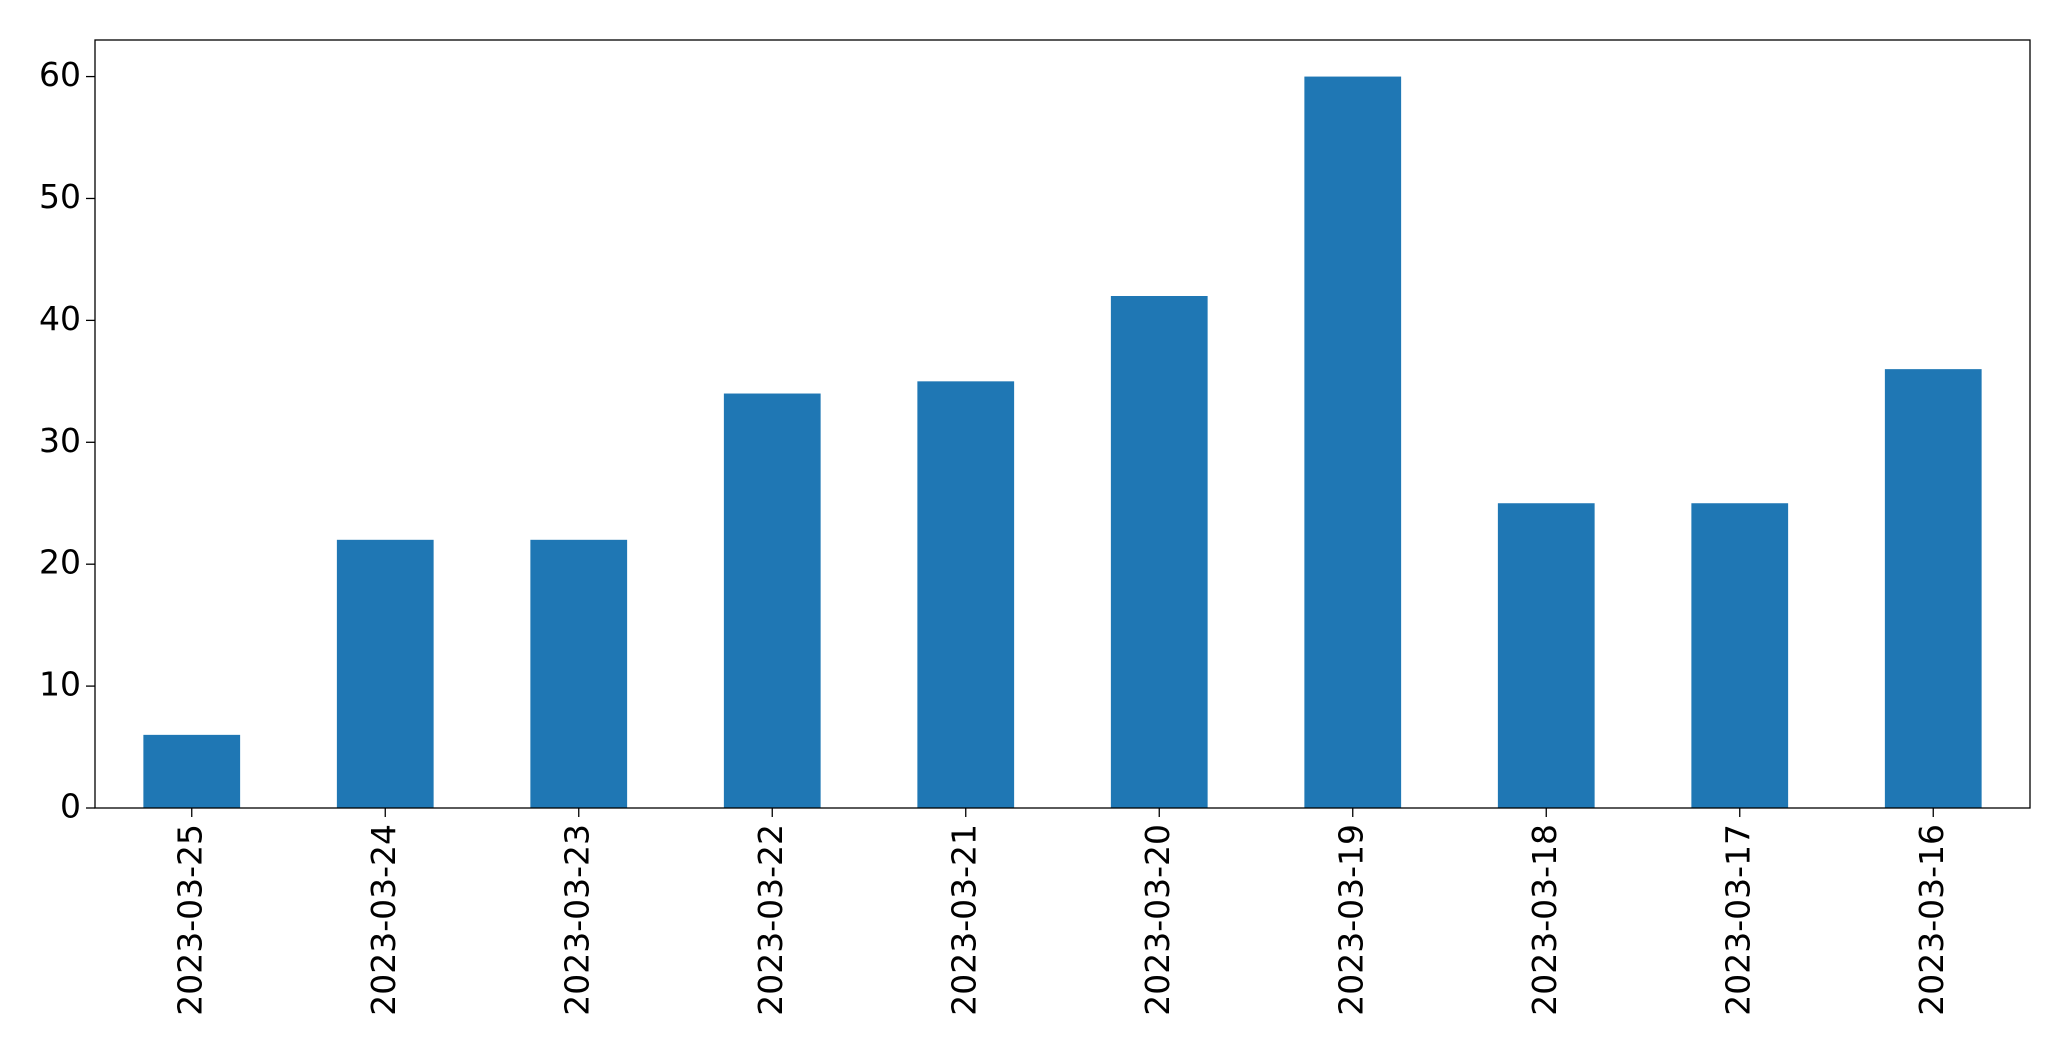 Image resolution: width=2071 pixels, height=1061 pixels. Describe the element at coordinates (770, 920) in the screenshot. I see `x-tick-label: 2023-03-22` at that location.